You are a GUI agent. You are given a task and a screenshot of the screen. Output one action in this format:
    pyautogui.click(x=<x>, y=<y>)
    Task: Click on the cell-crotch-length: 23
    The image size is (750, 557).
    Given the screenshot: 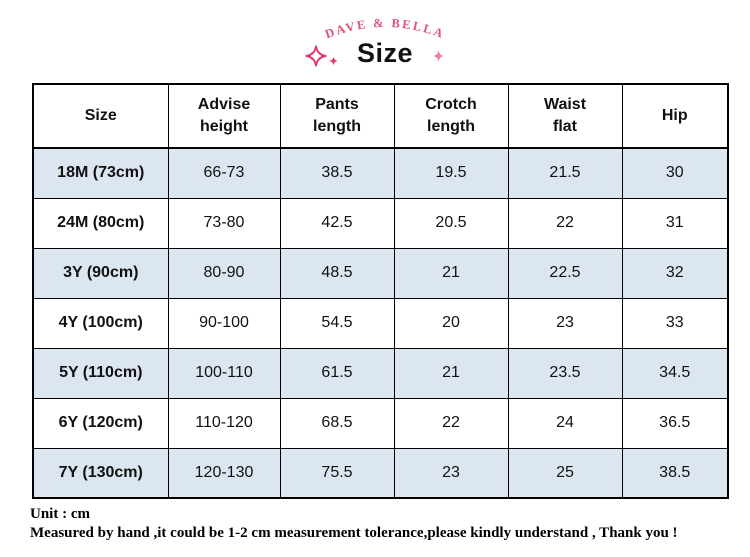 What is the action you would take?
    pyautogui.click(x=451, y=473)
    